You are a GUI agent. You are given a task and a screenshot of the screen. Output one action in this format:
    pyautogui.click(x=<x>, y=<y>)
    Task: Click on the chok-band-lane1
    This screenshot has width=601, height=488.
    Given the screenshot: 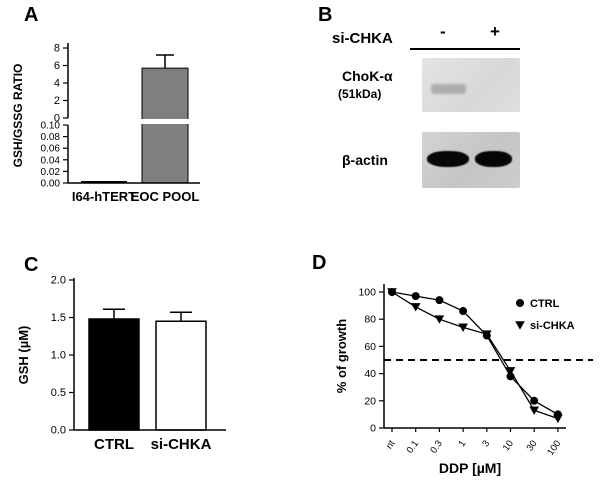 What is the action you would take?
    pyautogui.click(x=448, y=89)
    